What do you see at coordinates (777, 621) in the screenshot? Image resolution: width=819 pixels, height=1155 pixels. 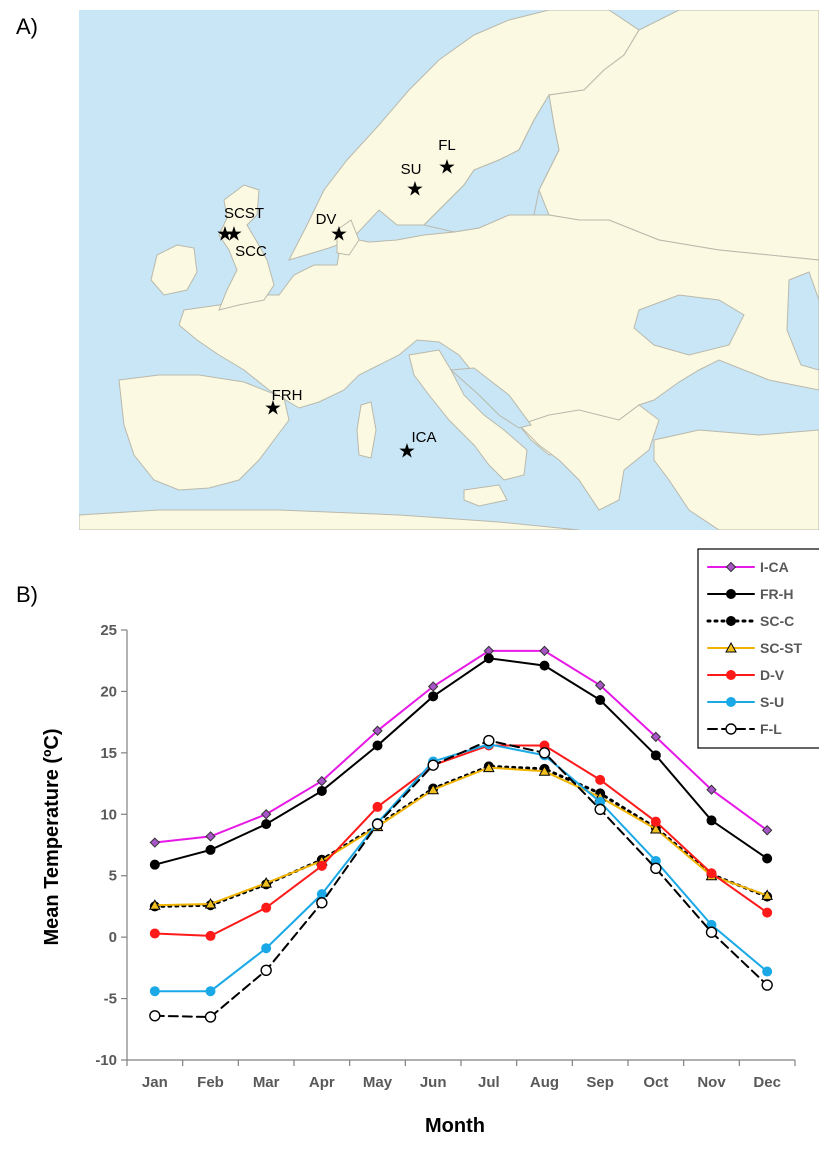 I see `legend-label: SC-C` at bounding box center [777, 621].